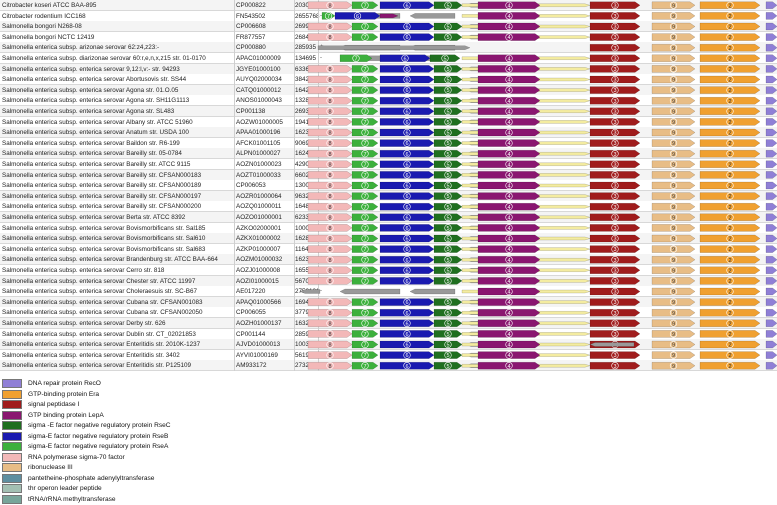  I want to click on accession-number: ANOS01000043, so click(259, 101).